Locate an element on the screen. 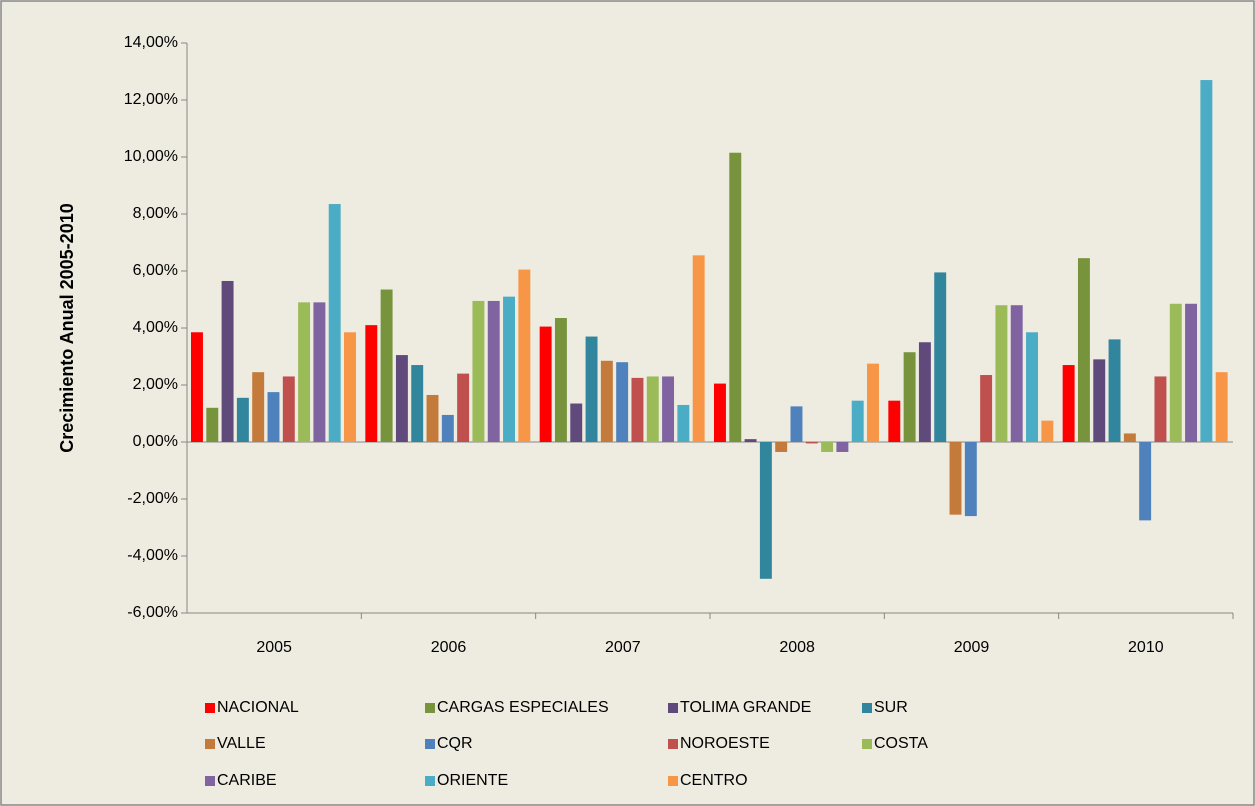 This screenshot has width=1255, height=806. legend-label: TOLIMA GRANDE is located at coordinates (745, 707).